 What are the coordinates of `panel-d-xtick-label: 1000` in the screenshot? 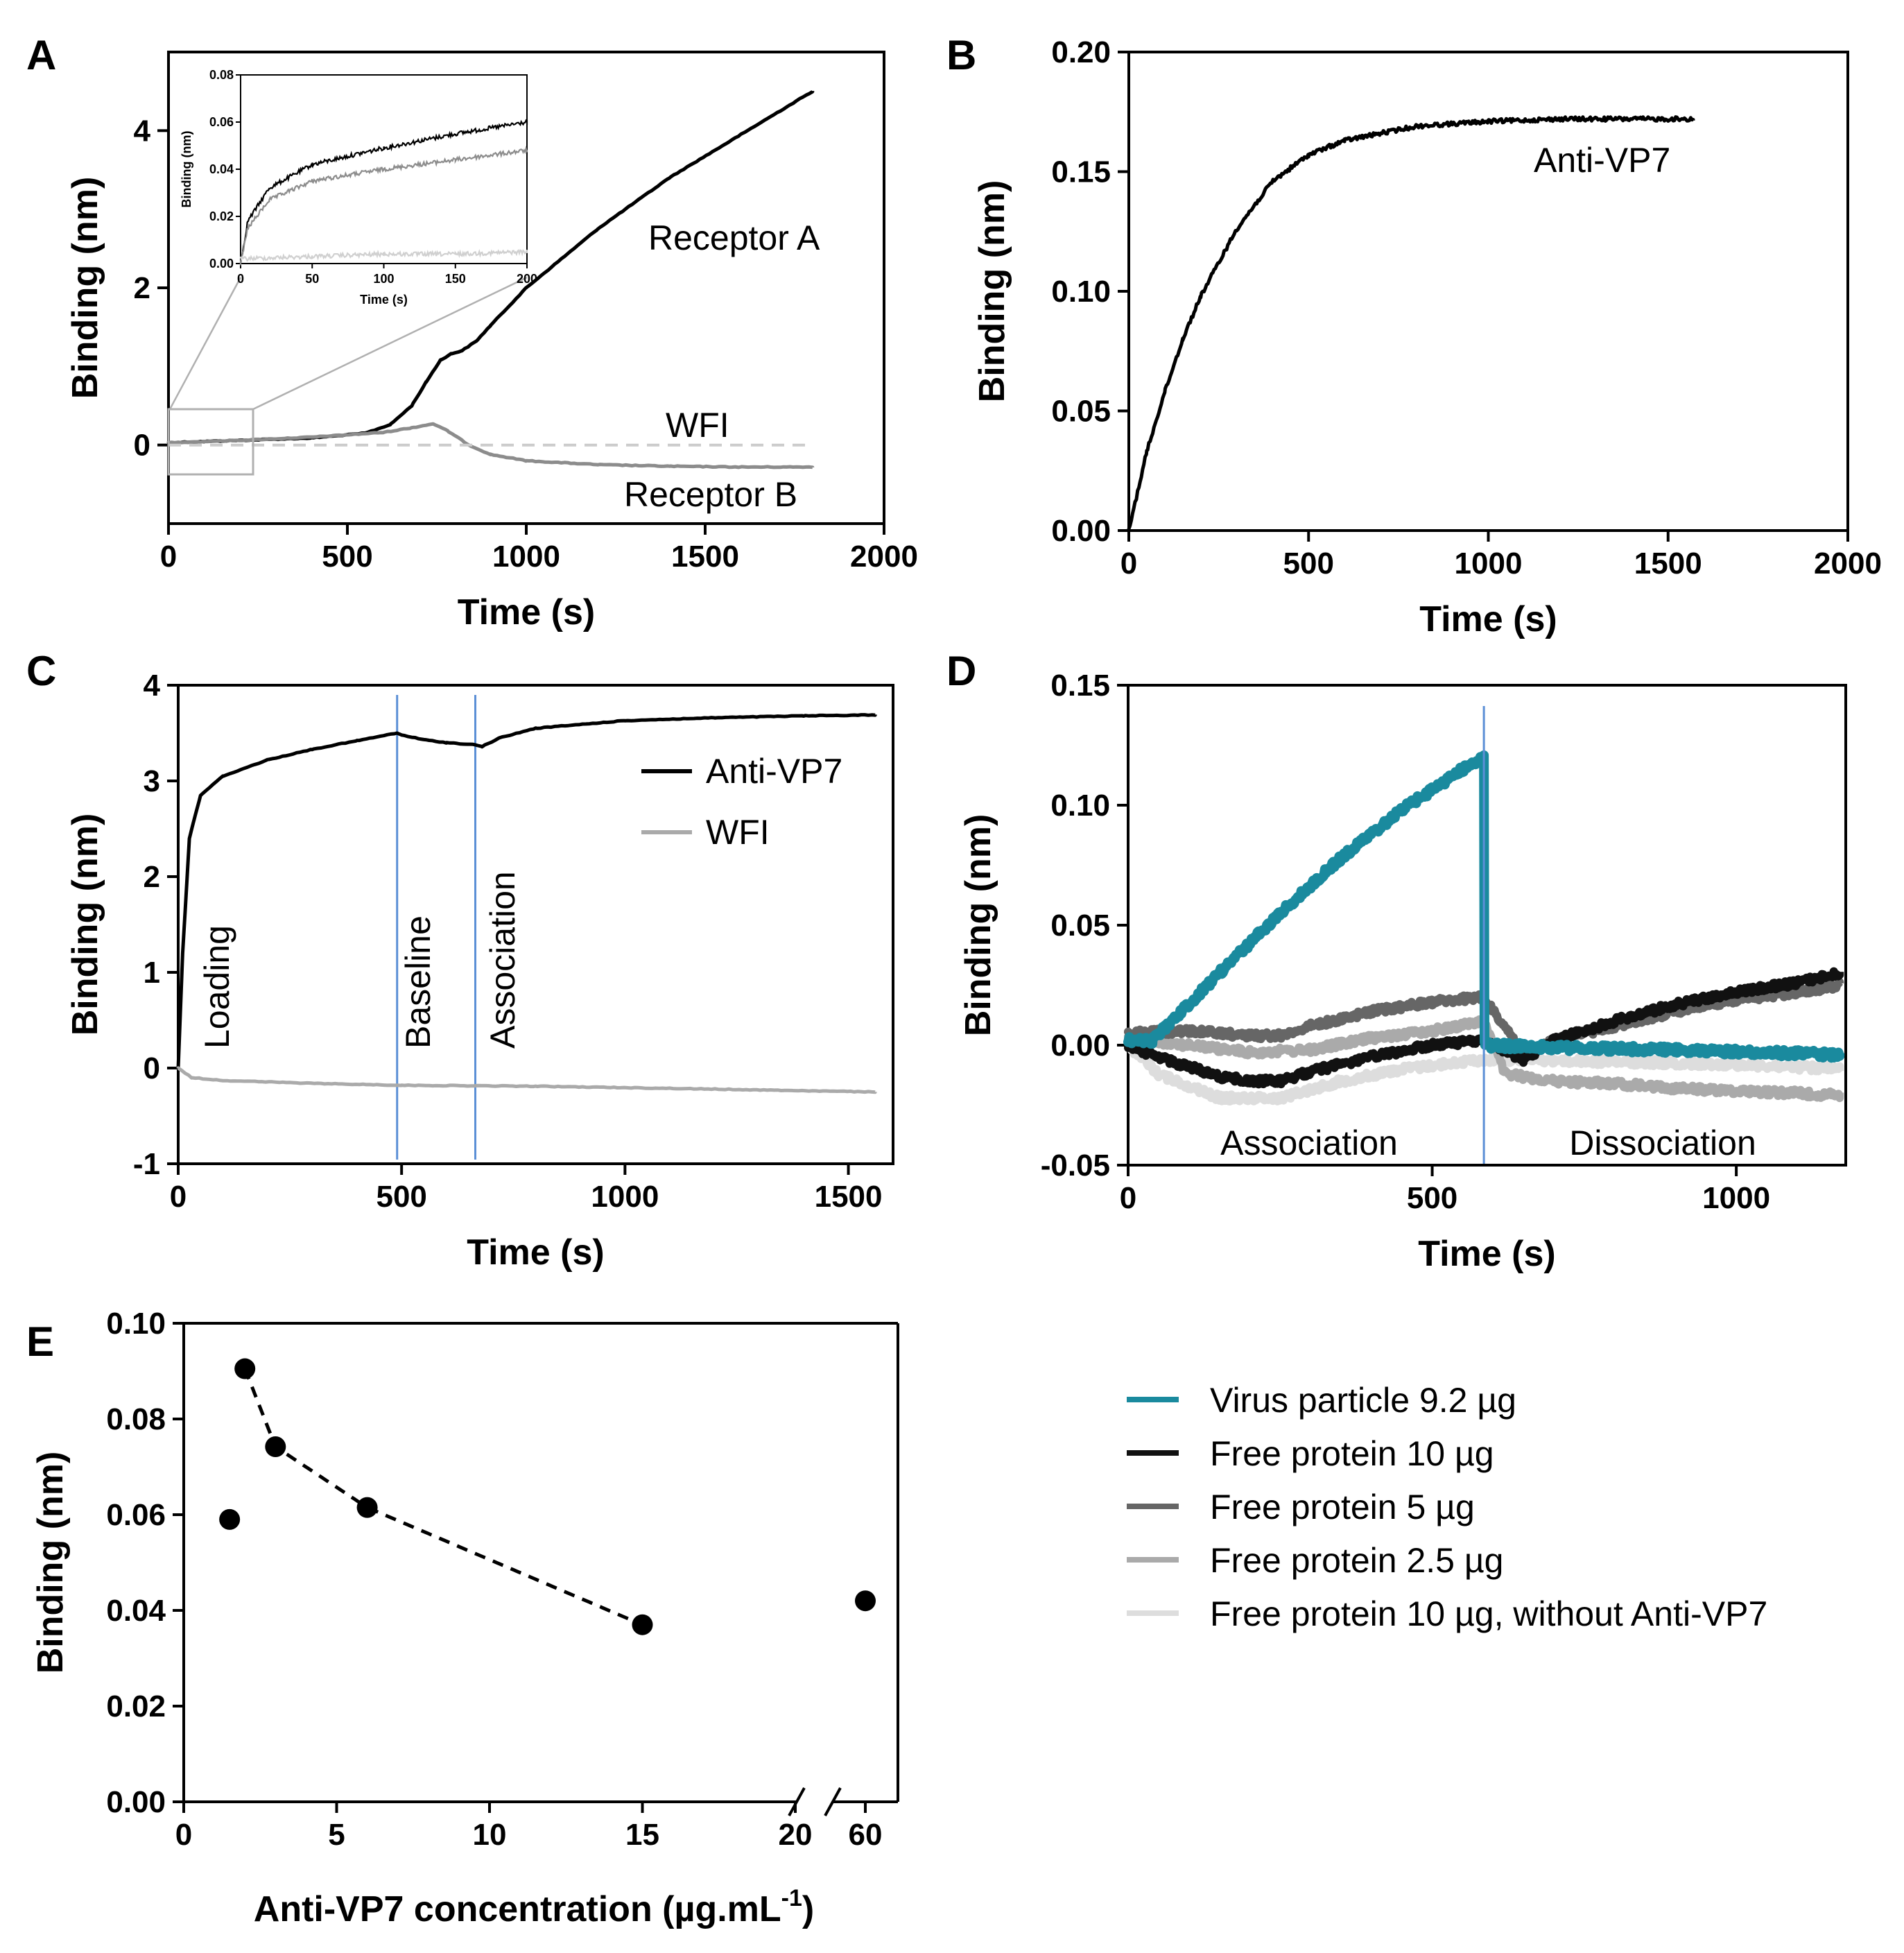 It's located at (1736, 1198).